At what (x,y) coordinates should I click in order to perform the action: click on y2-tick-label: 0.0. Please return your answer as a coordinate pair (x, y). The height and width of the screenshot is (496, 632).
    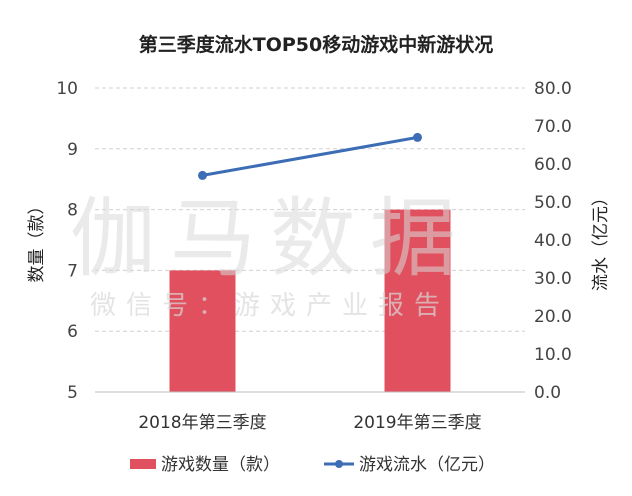
    Looking at the image, I should click on (547, 393).